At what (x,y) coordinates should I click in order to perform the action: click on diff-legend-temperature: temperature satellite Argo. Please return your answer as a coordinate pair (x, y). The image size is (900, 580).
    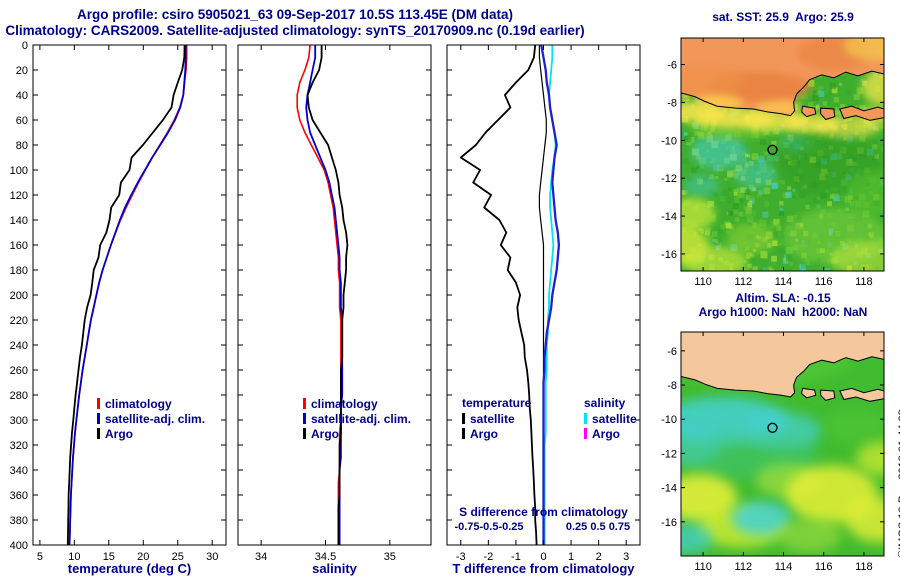
    Looking at the image, I should click on (496, 418).